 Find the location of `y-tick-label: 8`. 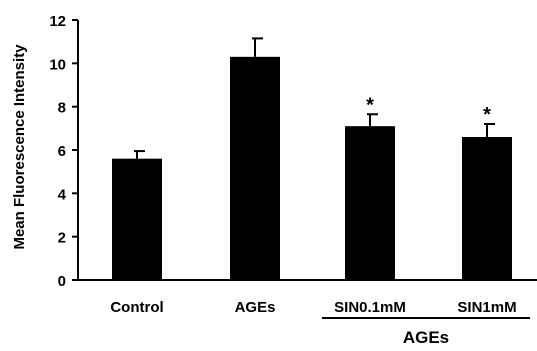

y-tick-label: 8 is located at coordinates (62, 108).